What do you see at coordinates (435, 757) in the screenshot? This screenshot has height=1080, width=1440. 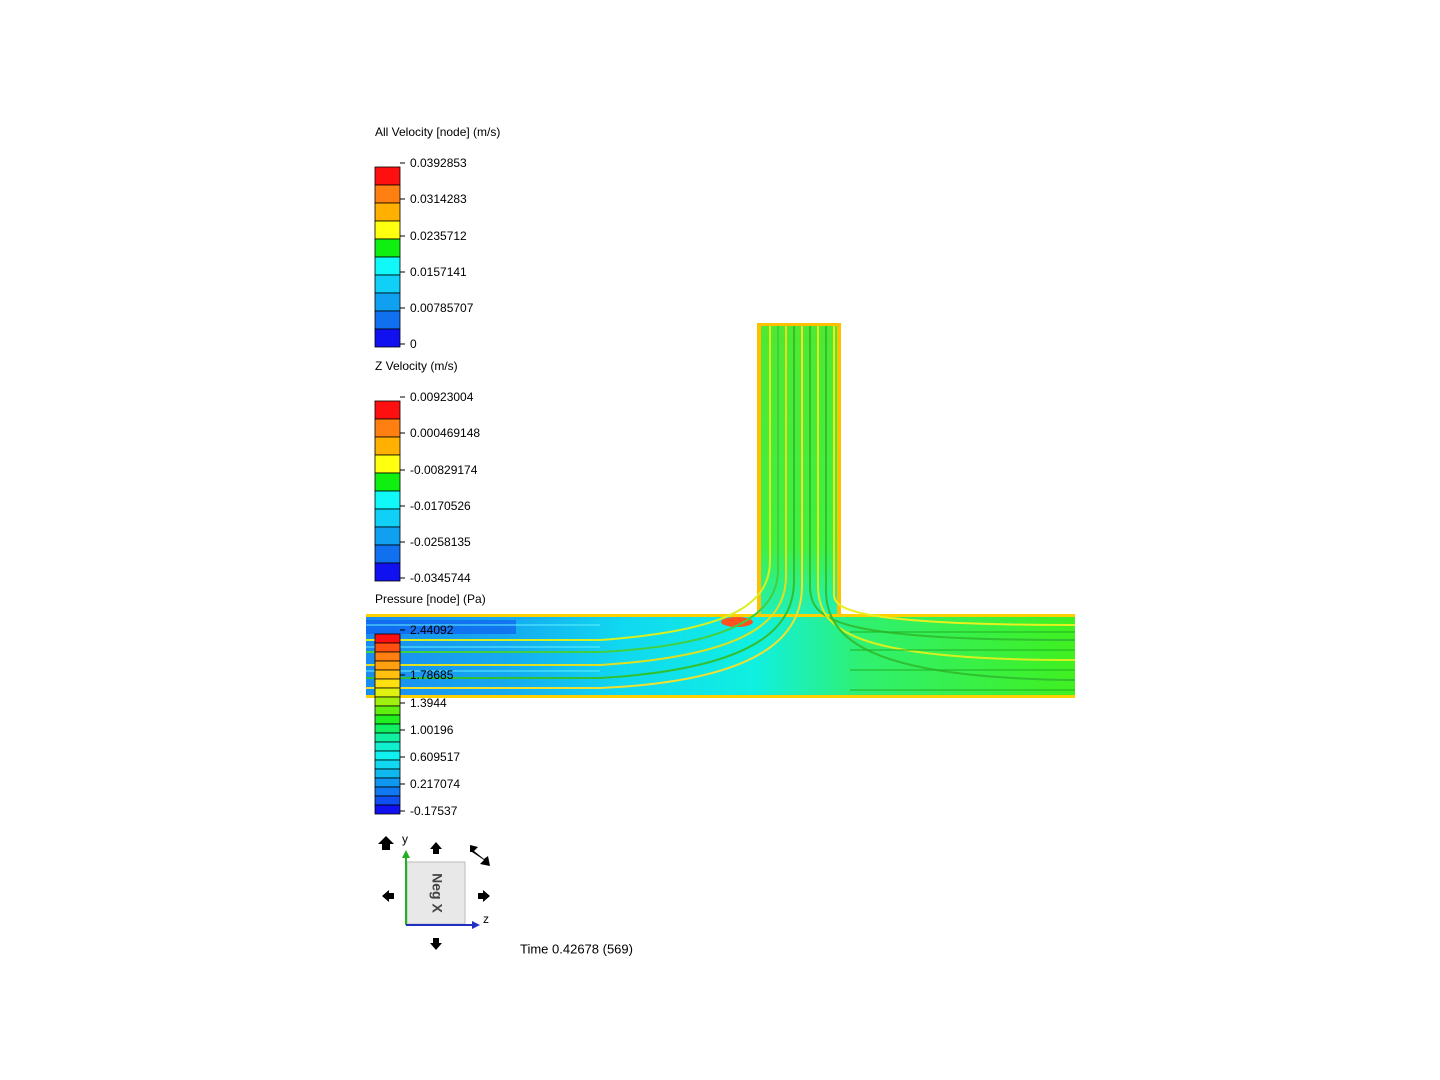 I see `legend-tick-label: 0.609517` at bounding box center [435, 757].